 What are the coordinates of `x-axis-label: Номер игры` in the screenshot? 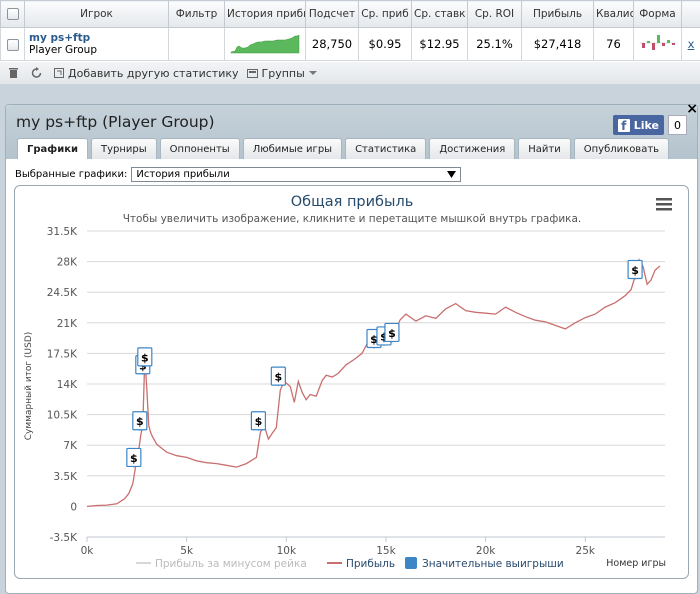 It's located at (636, 563).